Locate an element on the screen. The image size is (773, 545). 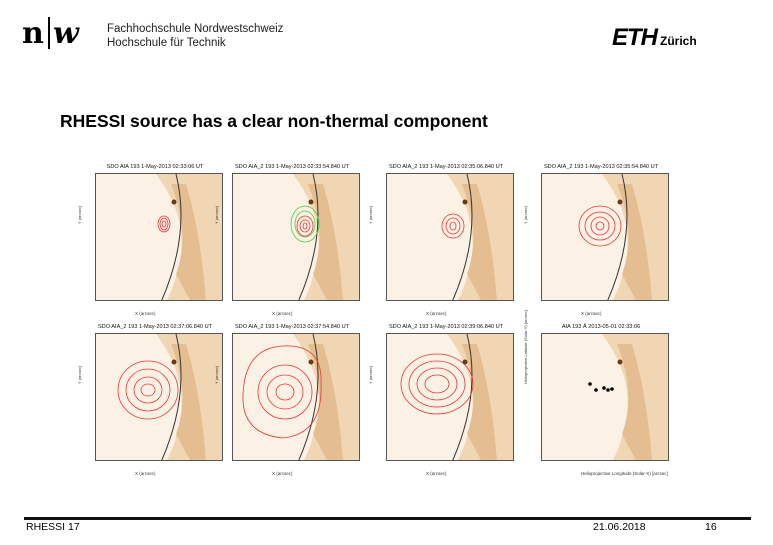
panel-title: SDO AIA_2 193 1-May-2013 02:39:06.840 UT is located at coordinates (446, 327).